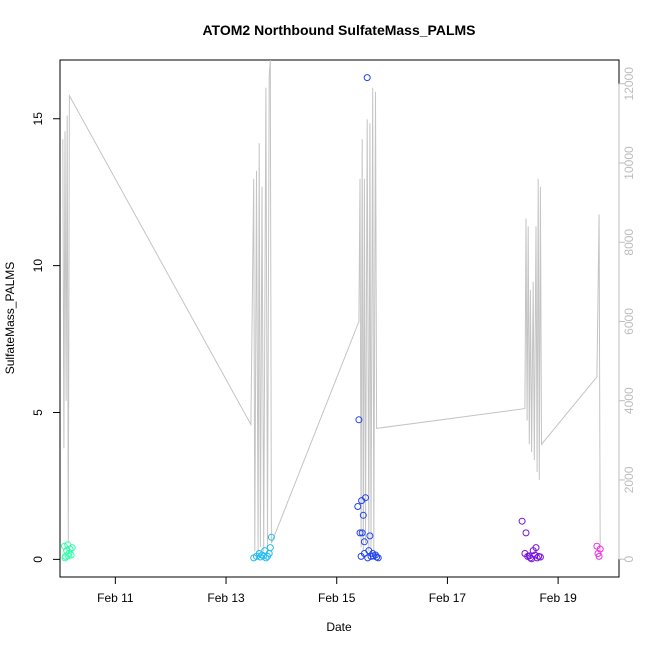  Describe the element at coordinates (558, 598) in the screenshot. I see `x-tick-label: Feb 19` at that location.